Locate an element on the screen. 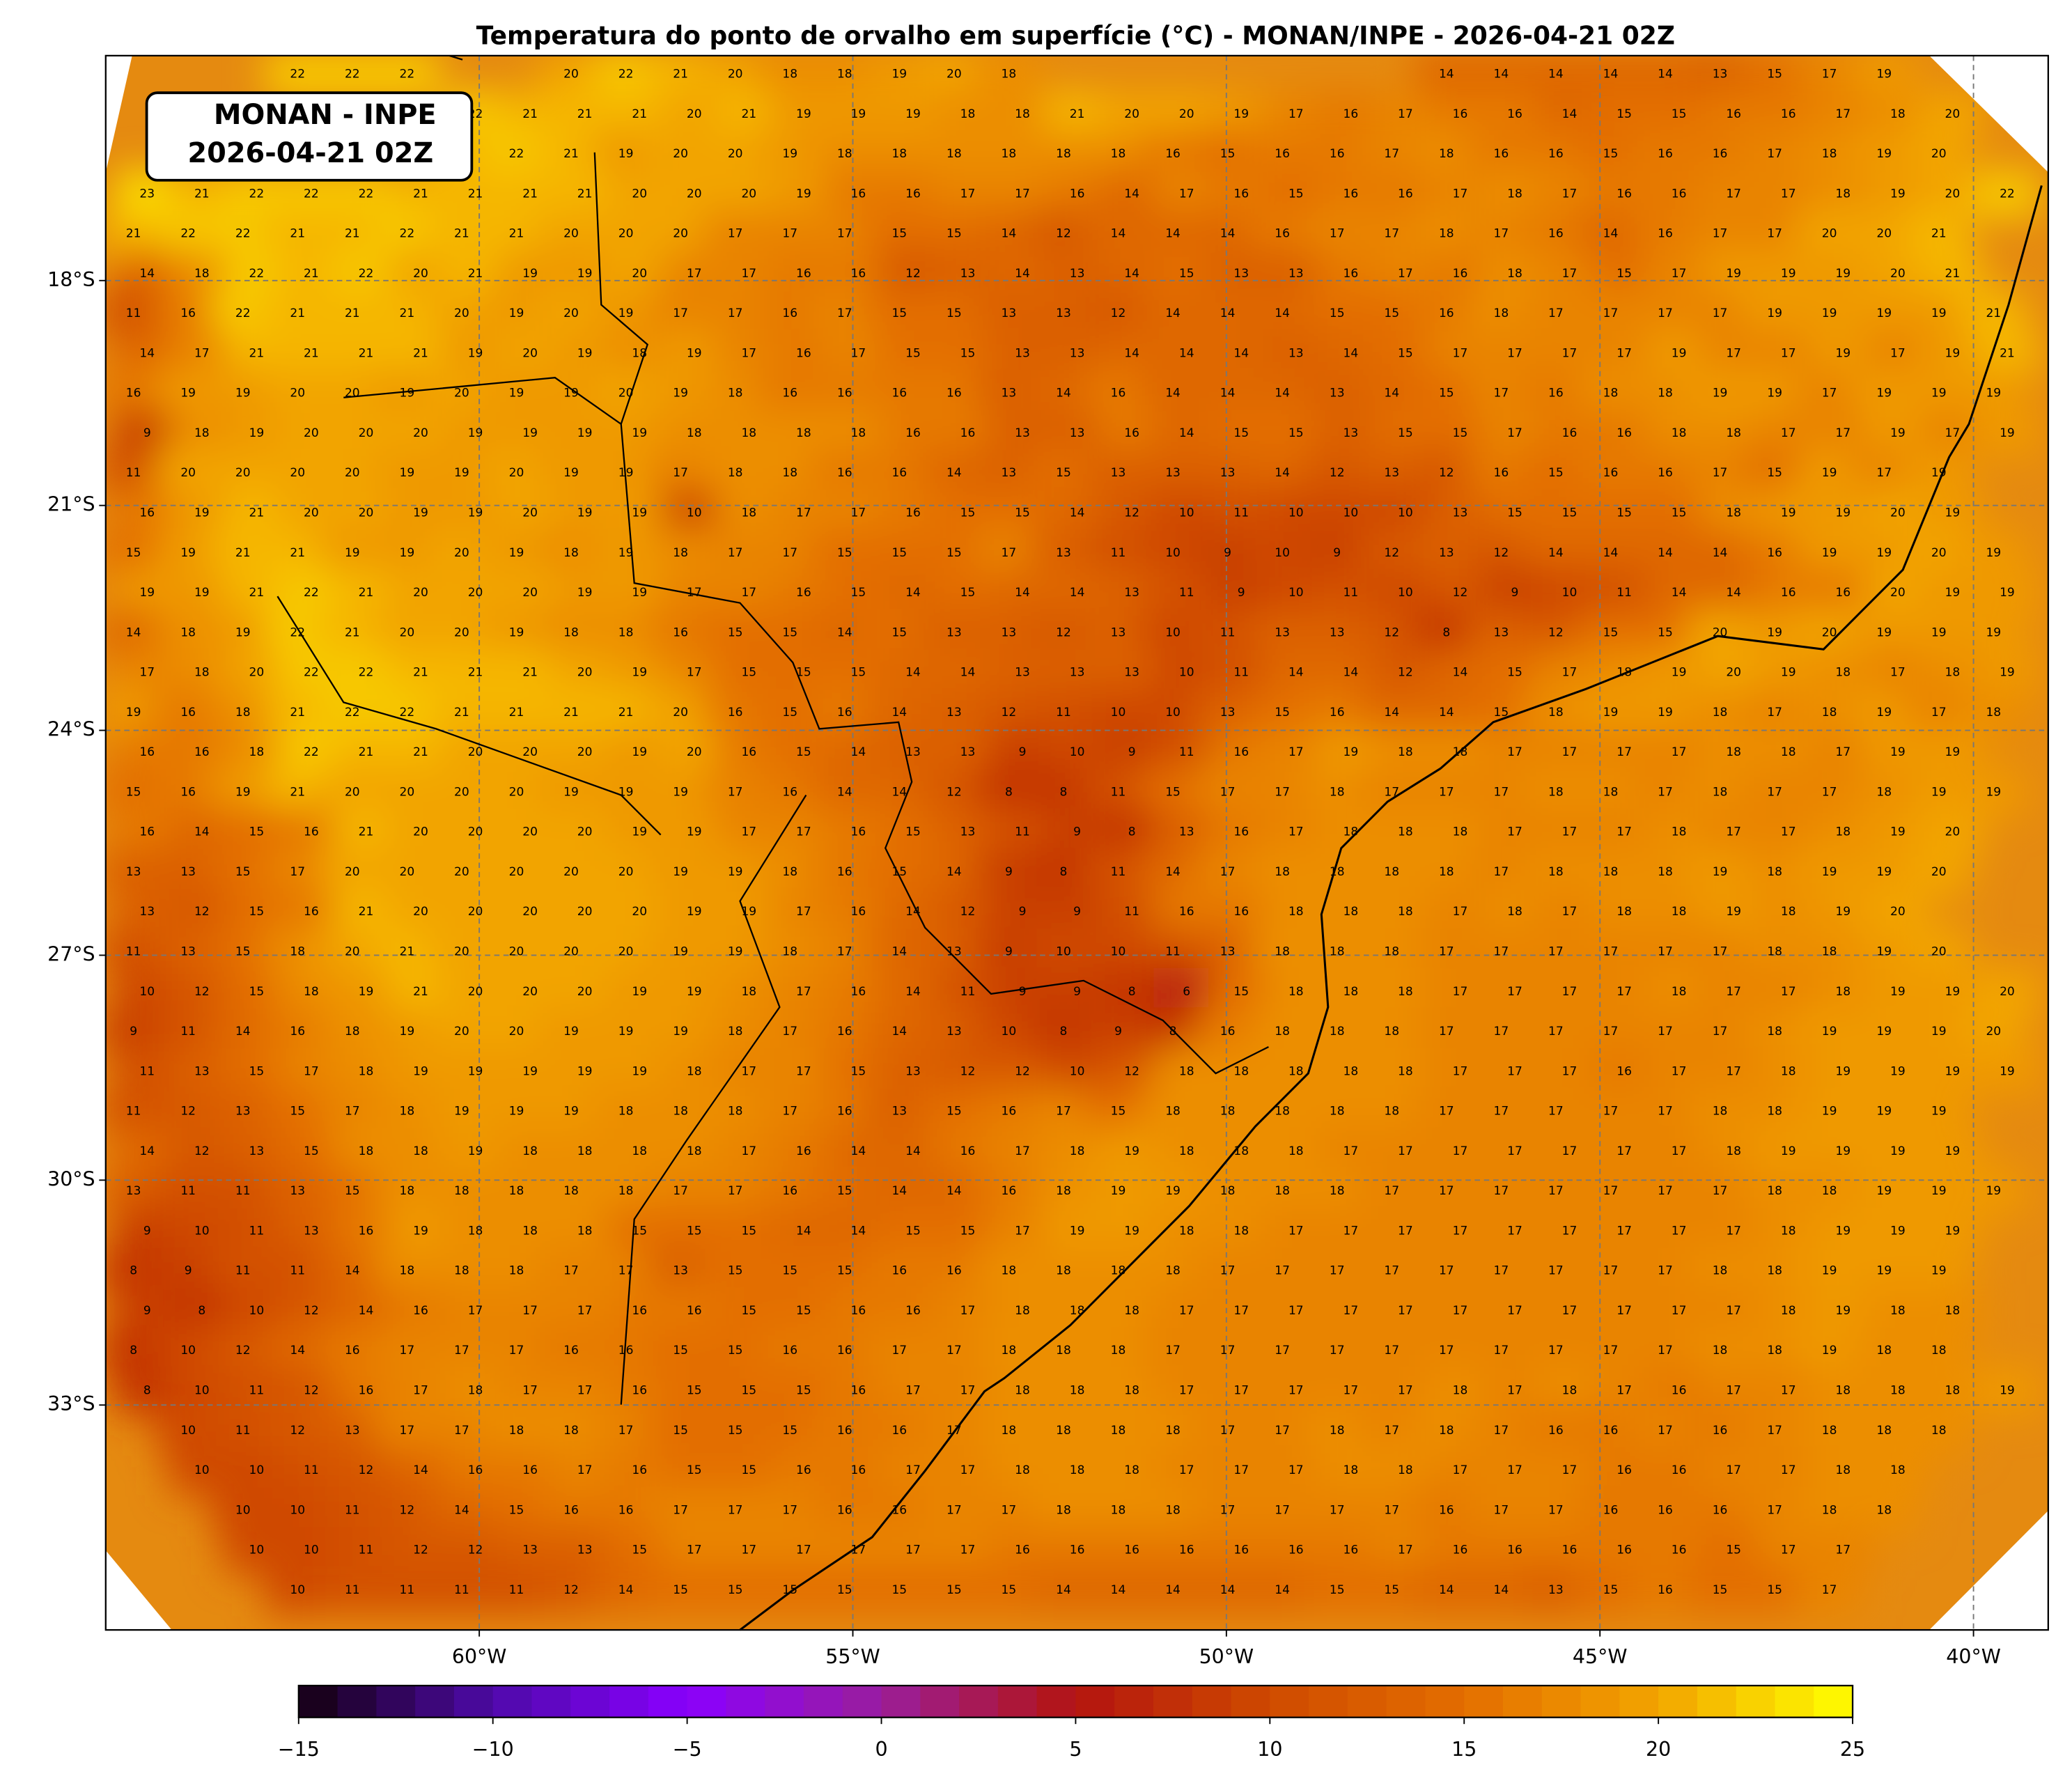 The image size is (2072, 1781). colorbar: −15 −10 −5 0 5 10 15 20 25 is located at coordinates (1071, 1722).